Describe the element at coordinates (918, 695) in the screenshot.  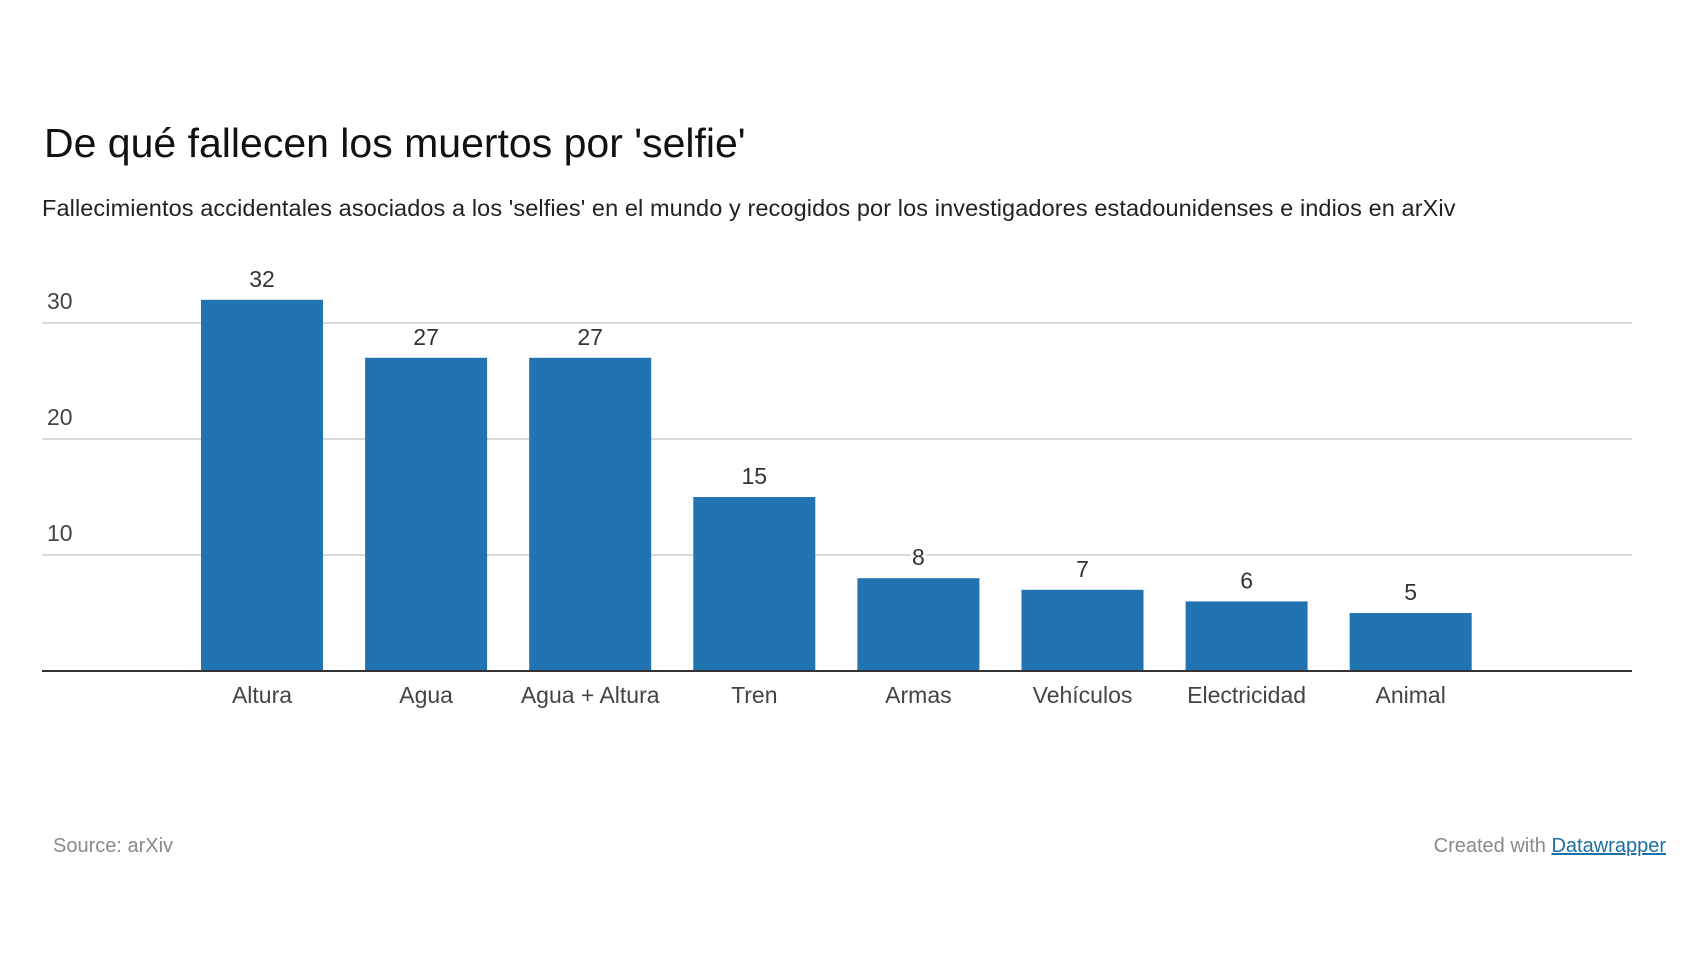
I see `x-tick-label: Armas` at that location.